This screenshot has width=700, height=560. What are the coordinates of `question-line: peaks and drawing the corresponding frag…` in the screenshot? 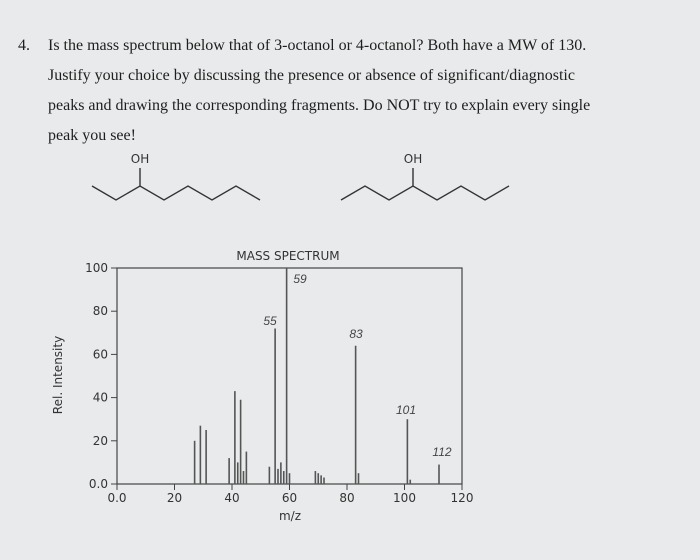 It's located at (319, 105).